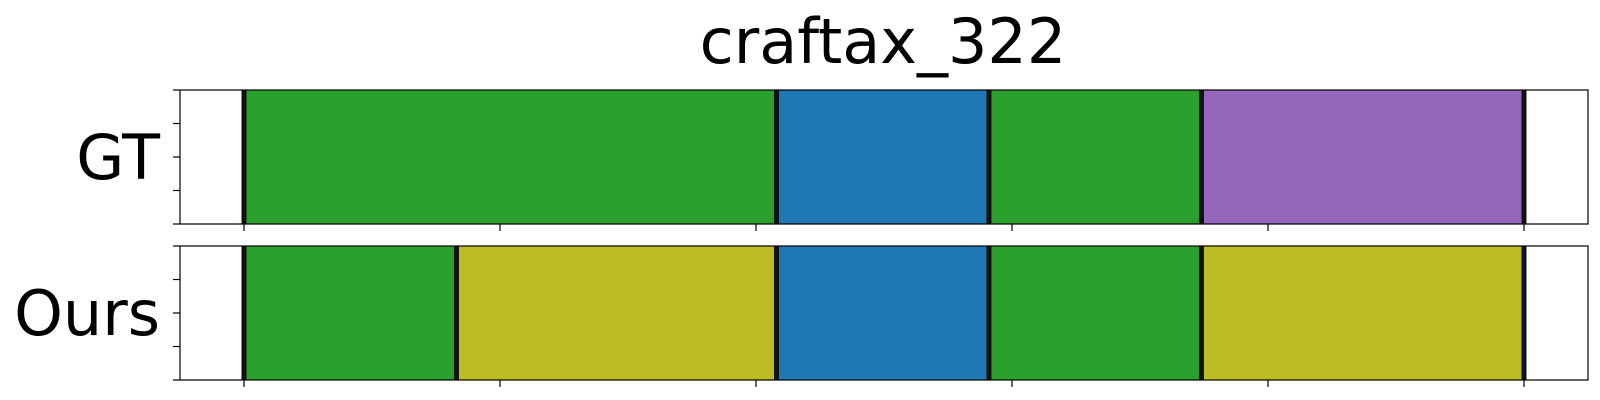  What do you see at coordinates (87, 313) in the screenshot?
I see `row-1-label: Ours` at bounding box center [87, 313].